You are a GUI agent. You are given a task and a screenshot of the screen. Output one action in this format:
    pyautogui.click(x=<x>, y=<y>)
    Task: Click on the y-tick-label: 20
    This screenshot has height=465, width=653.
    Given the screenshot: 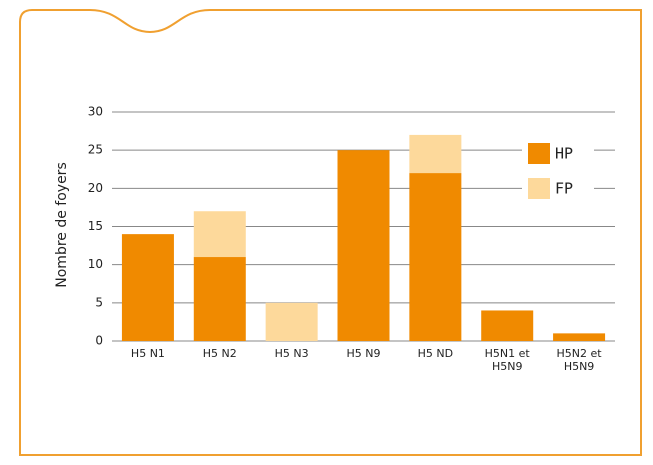 What is the action you would take?
    pyautogui.click(x=95, y=188)
    